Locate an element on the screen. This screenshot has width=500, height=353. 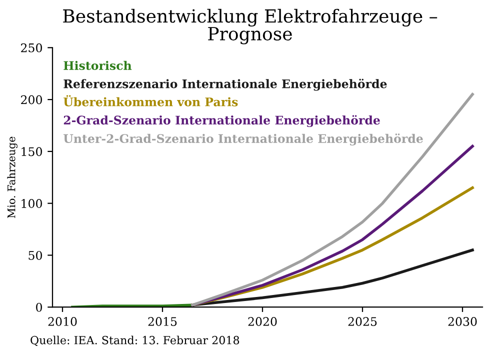
chart-title: Bestandsentwicklung Elektrofahrzeuge – Prognose is located at coordinates (250, 26).